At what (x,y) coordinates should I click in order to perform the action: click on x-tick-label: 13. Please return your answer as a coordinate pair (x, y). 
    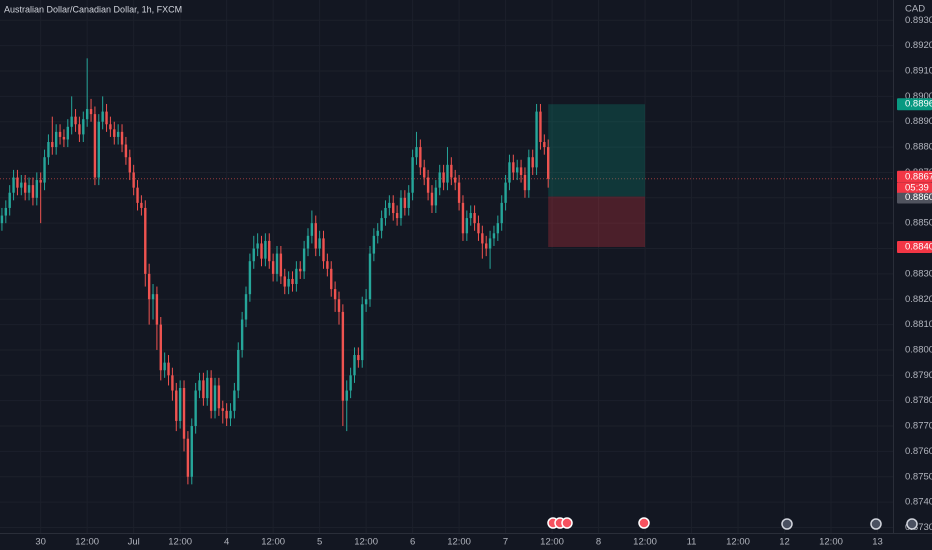
    Looking at the image, I should click on (877, 542).